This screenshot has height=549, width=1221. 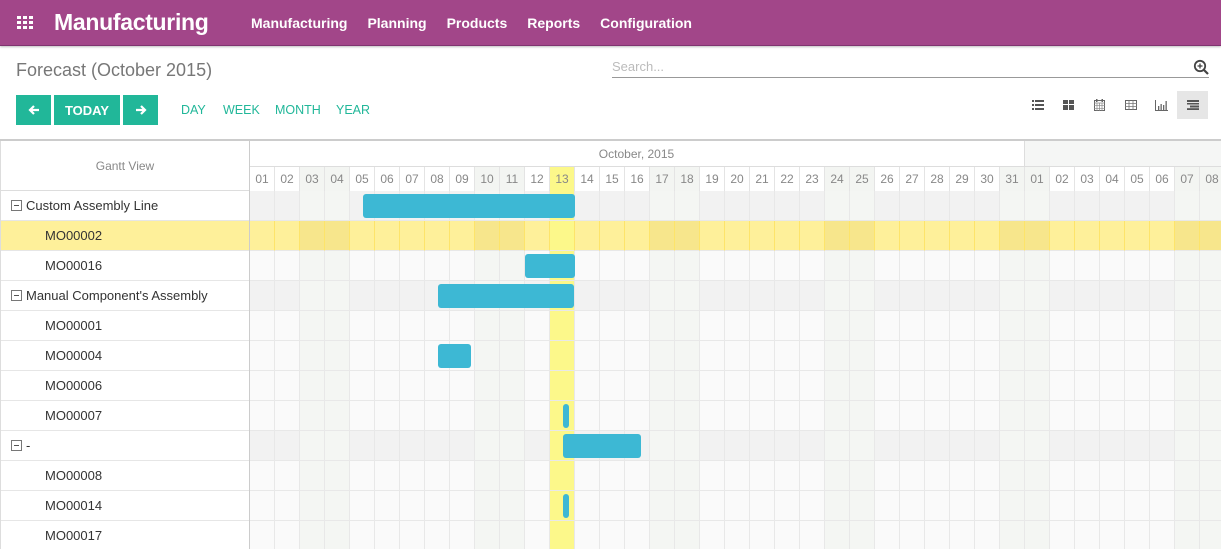 What do you see at coordinates (125, 326) in the screenshot?
I see `gantt-task-row: MO00001` at bounding box center [125, 326].